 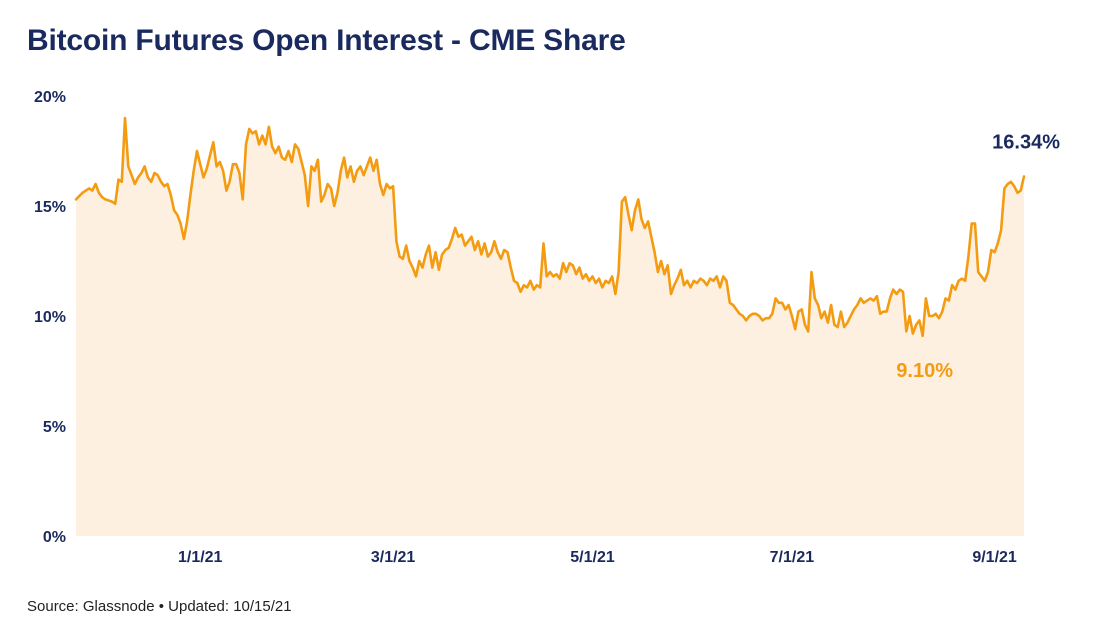 I want to click on y-tick-label: 10%, so click(x=50, y=317).